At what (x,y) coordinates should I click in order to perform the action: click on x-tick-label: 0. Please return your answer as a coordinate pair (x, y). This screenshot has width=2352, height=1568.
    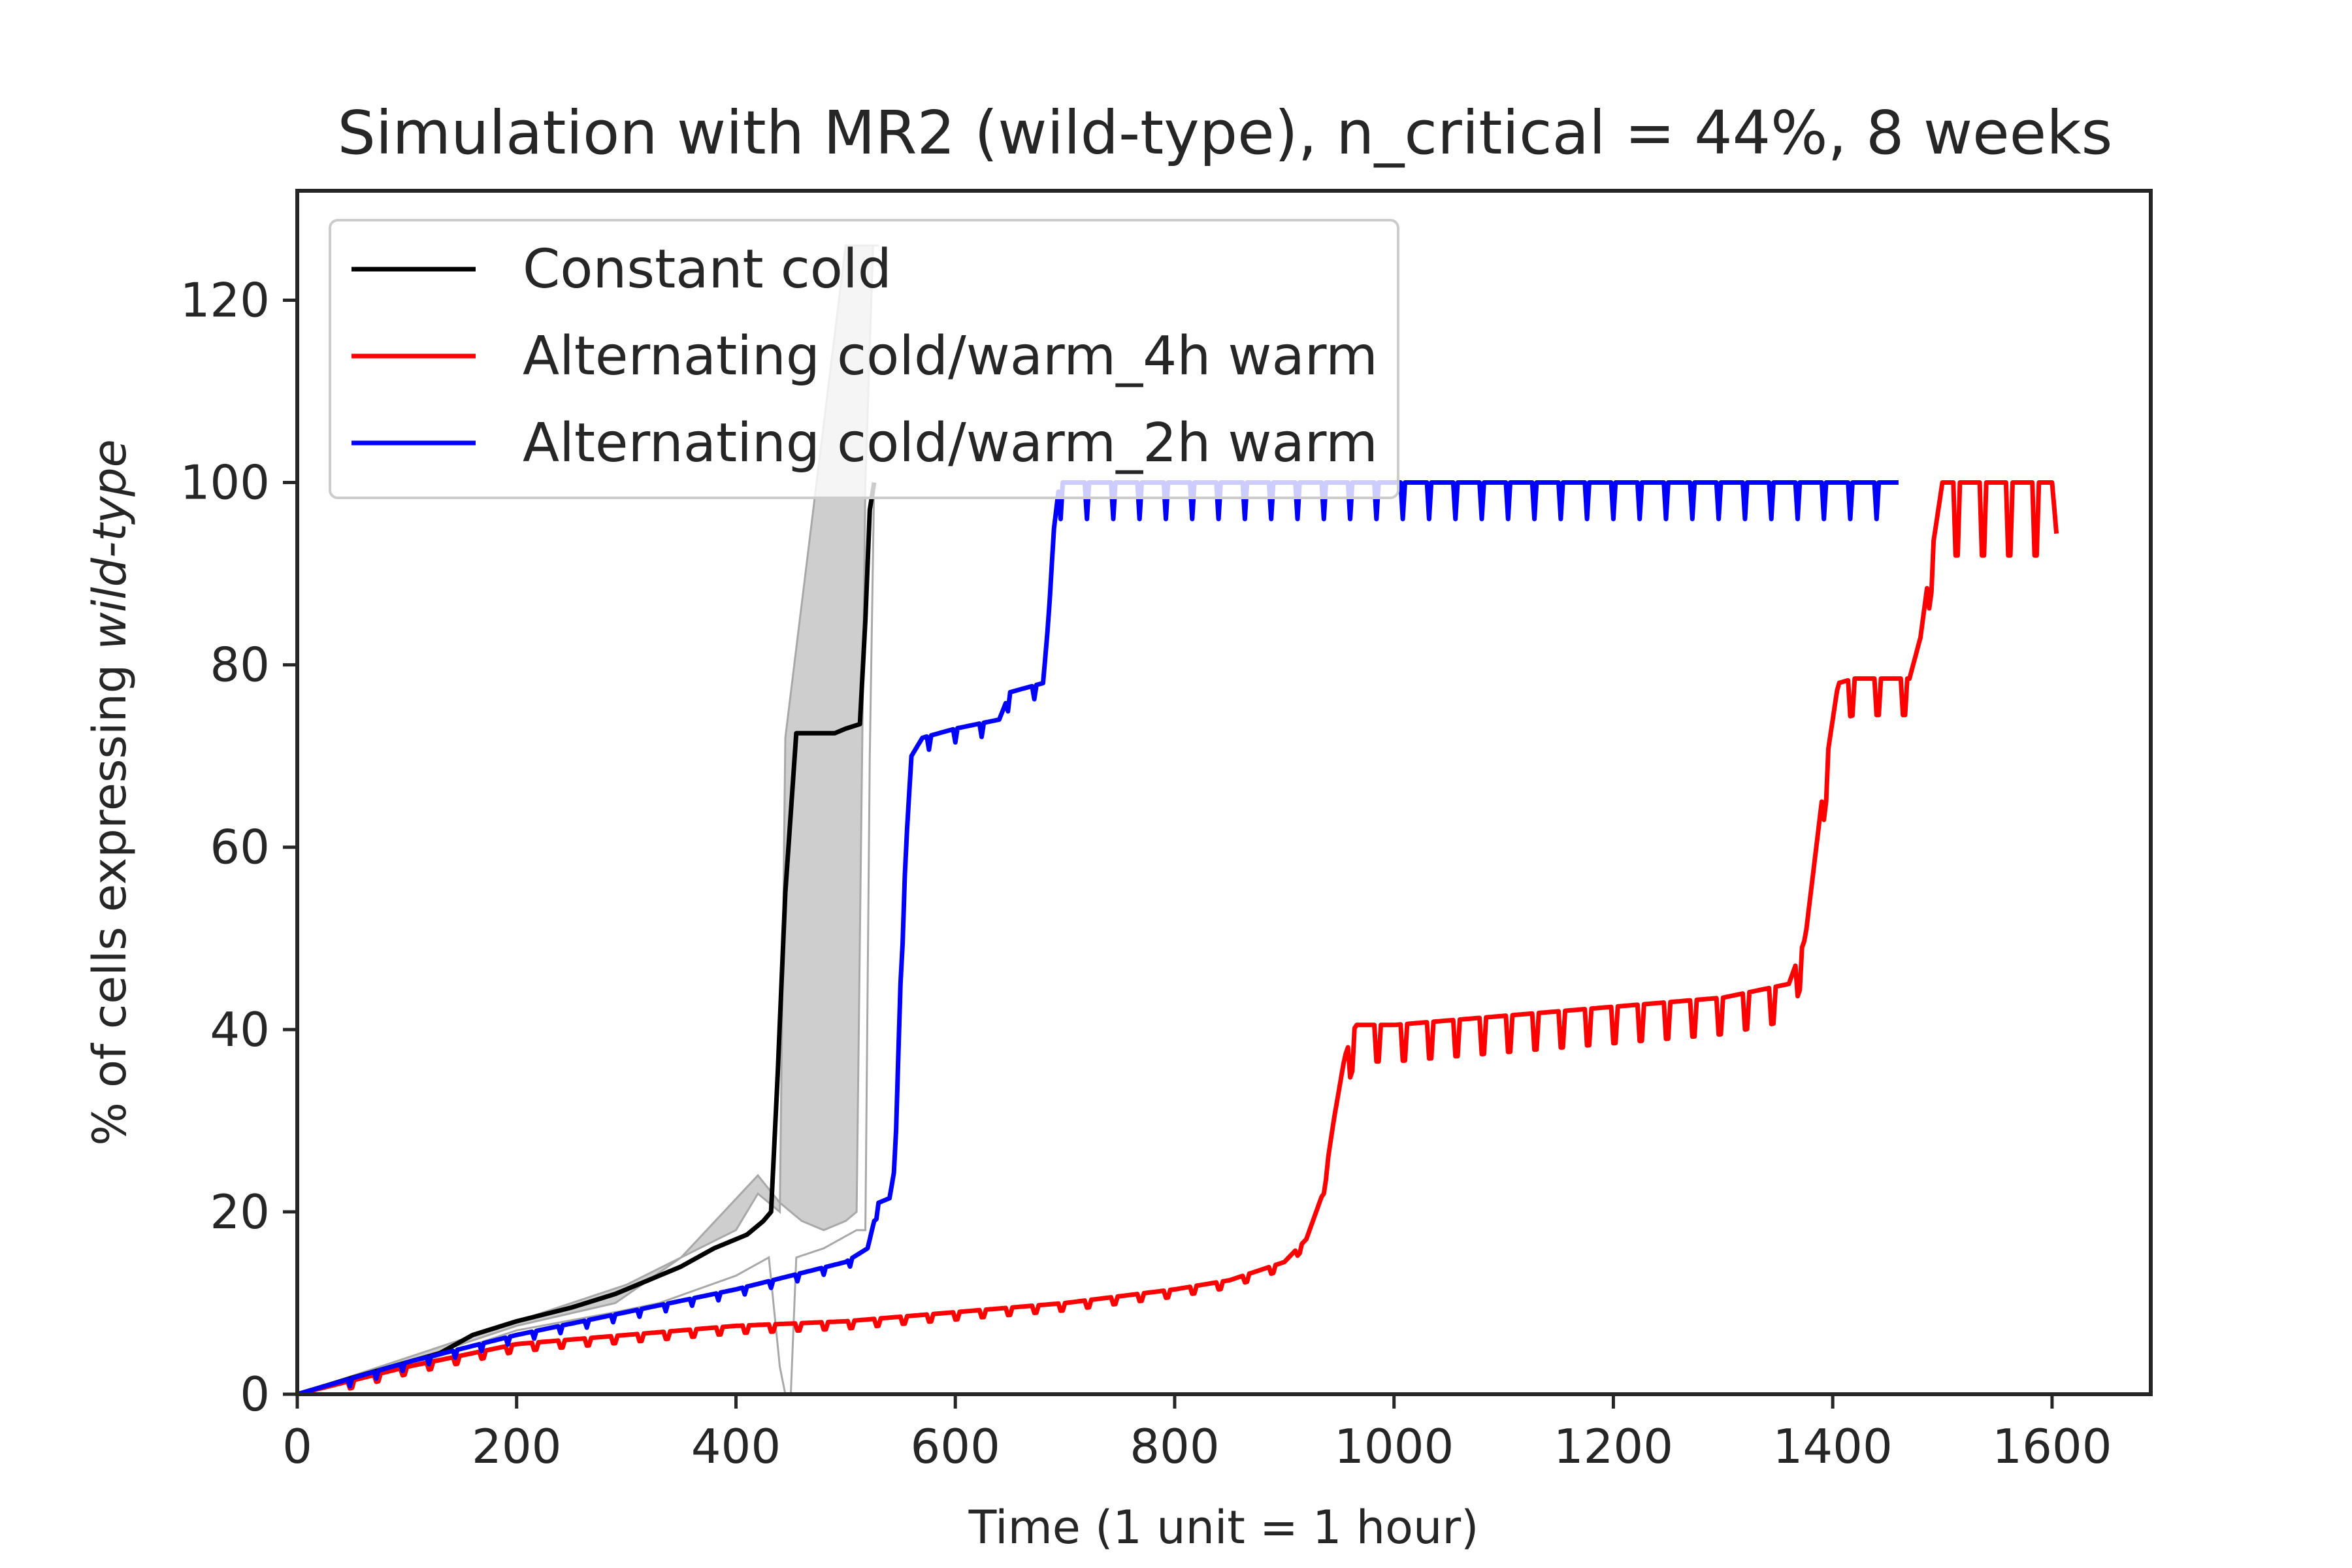
    Looking at the image, I should click on (297, 1446).